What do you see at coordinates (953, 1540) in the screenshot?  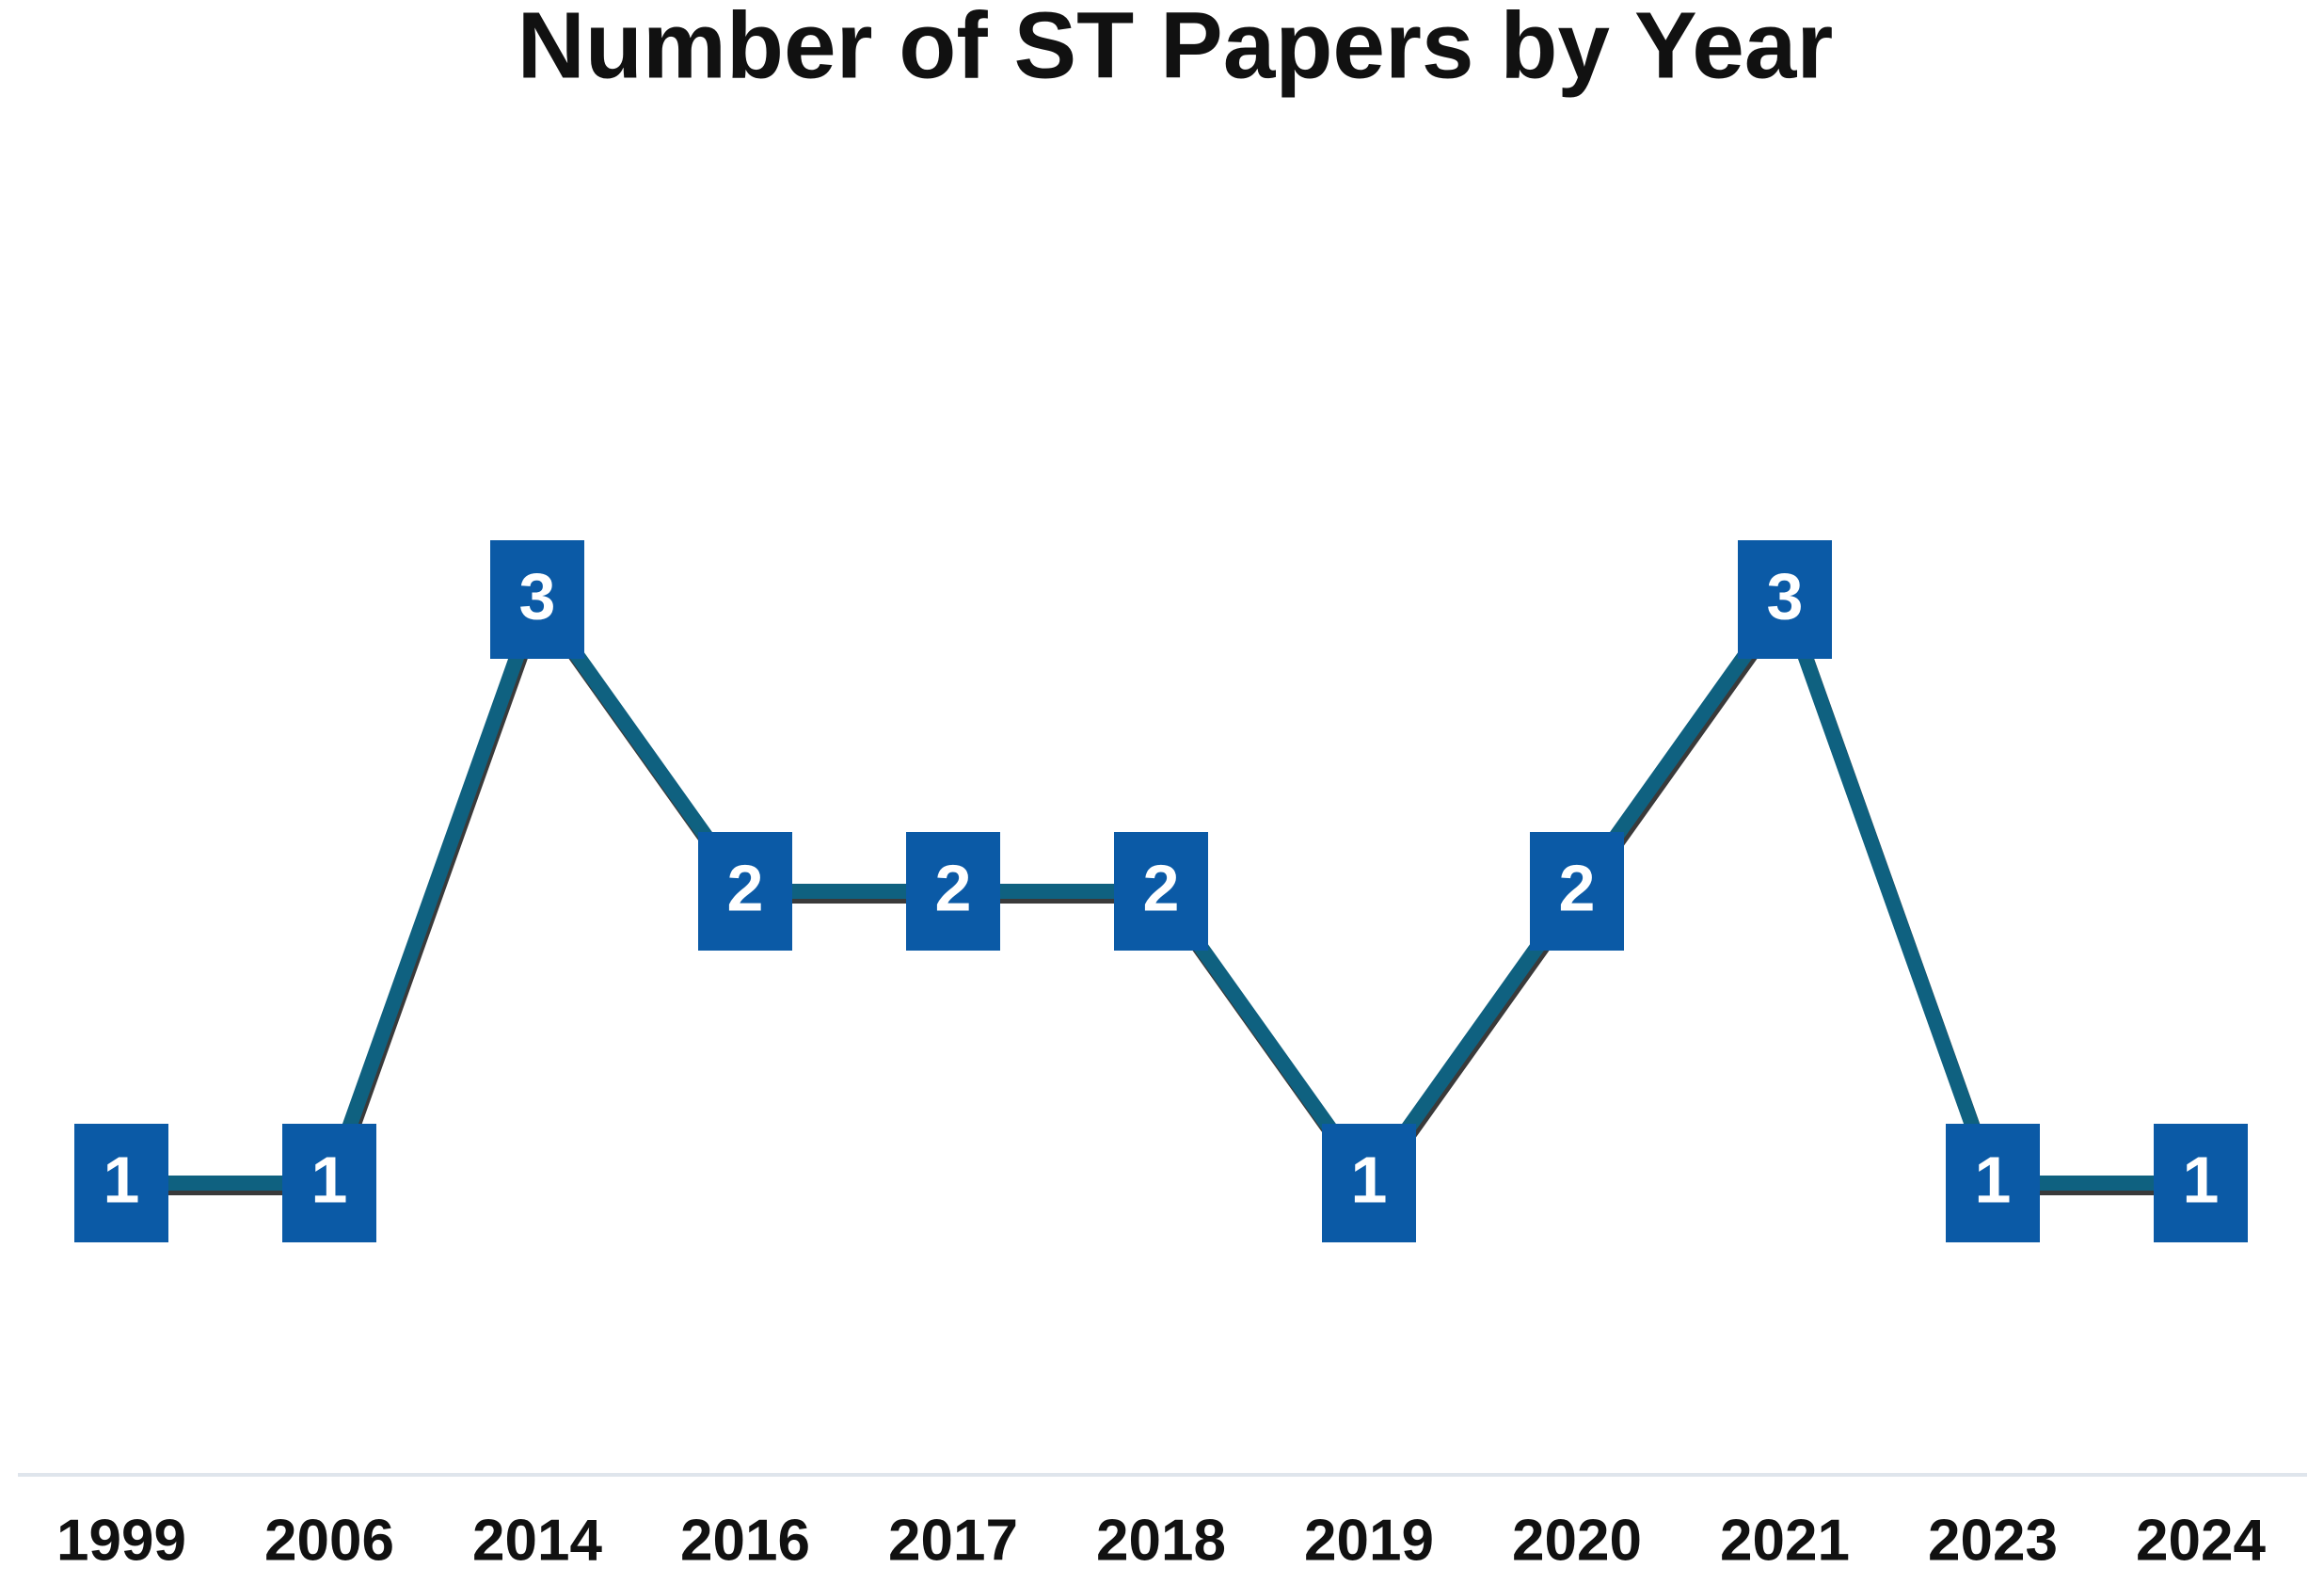 I see `x-tick-label: 2017` at bounding box center [953, 1540].